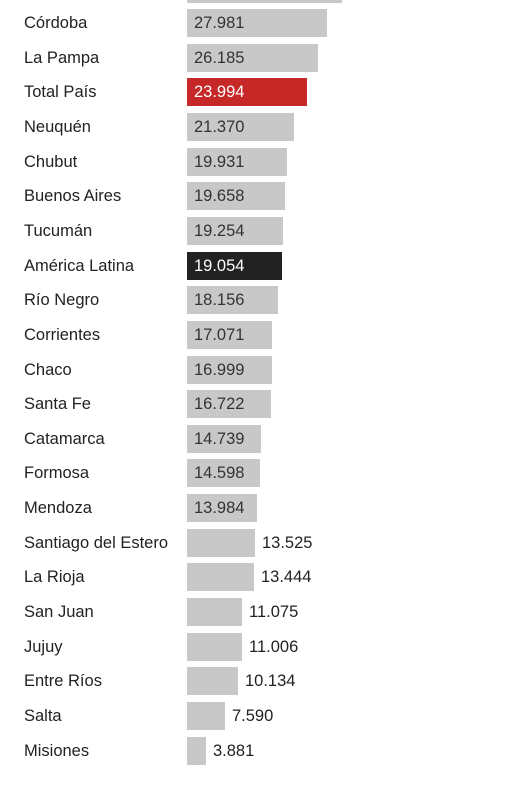  Describe the element at coordinates (64, 438) in the screenshot. I see `category-label: Catamarca` at that location.